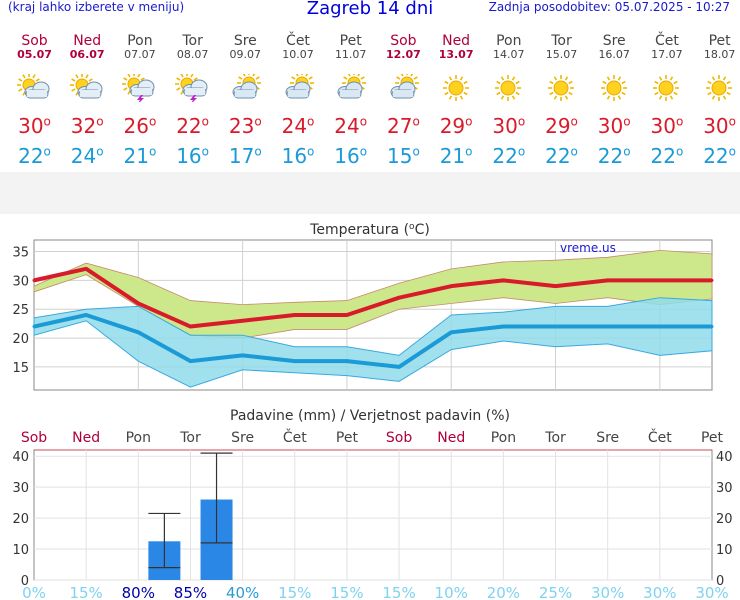  Describe the element at coordinates (245, 101) in the screenshot. I see `day-column: Sre 09.07 23o 17o` at that location.